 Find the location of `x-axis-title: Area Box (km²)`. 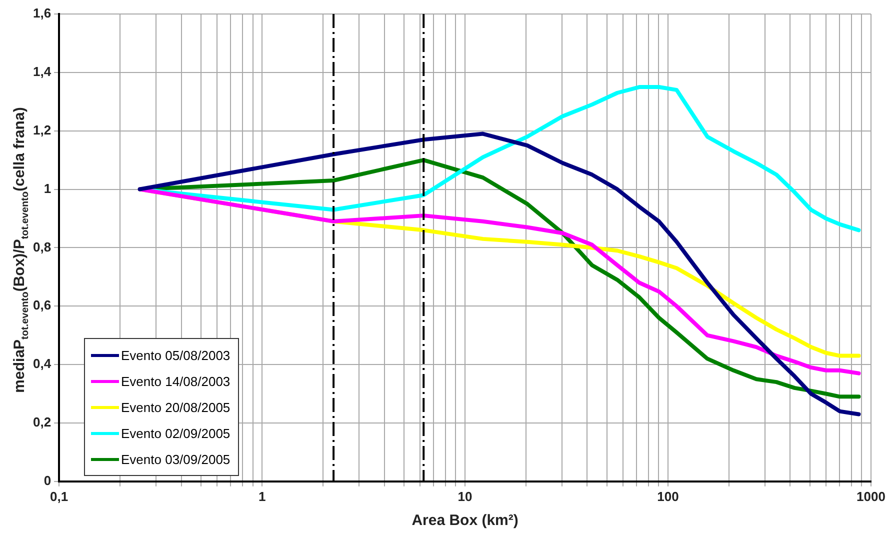

x-axis-title: Area Box (km²) is located at coordinates (465, 521).